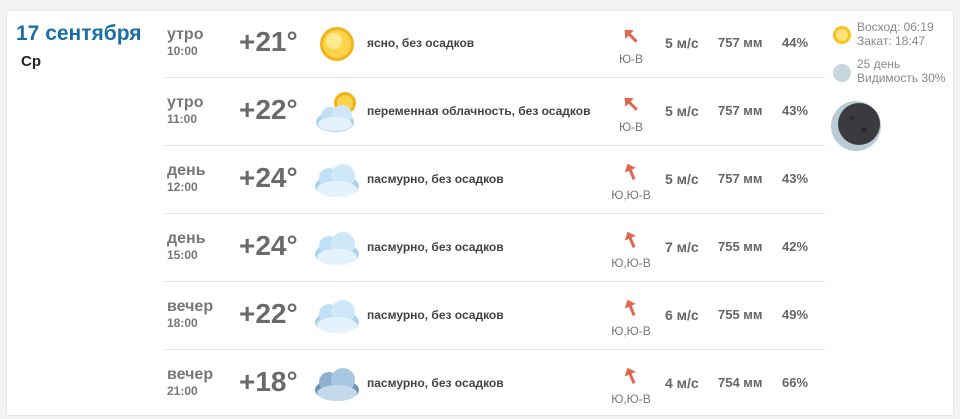  Describe the element at coordinates (336, 112) in the screenshot. I see `partly-cloudy-icon` at that location.